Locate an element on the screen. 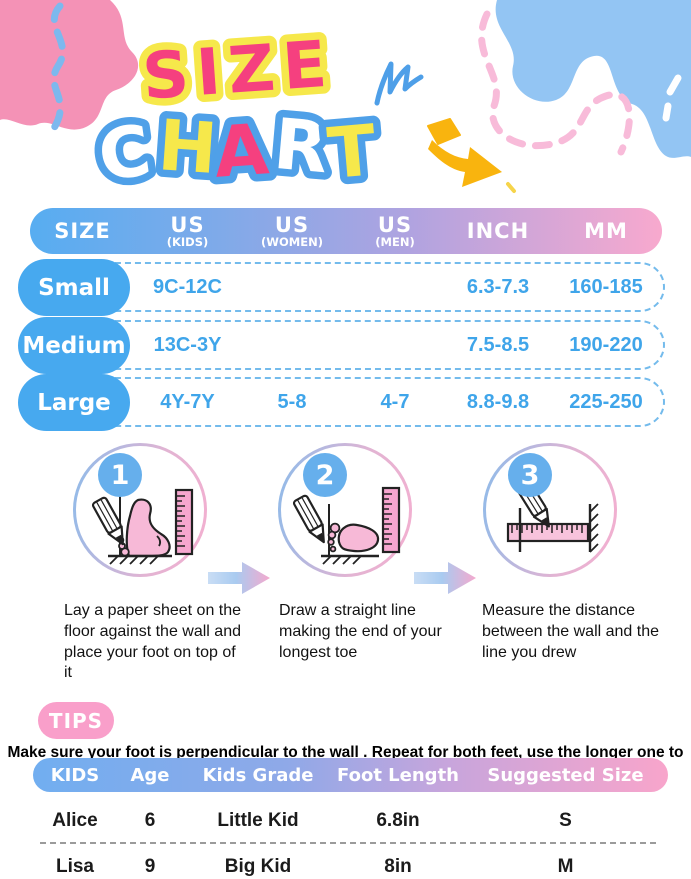 This screenshot has height=879, width=691. step-number-badge: 3 is located at coordinates (530, 475).